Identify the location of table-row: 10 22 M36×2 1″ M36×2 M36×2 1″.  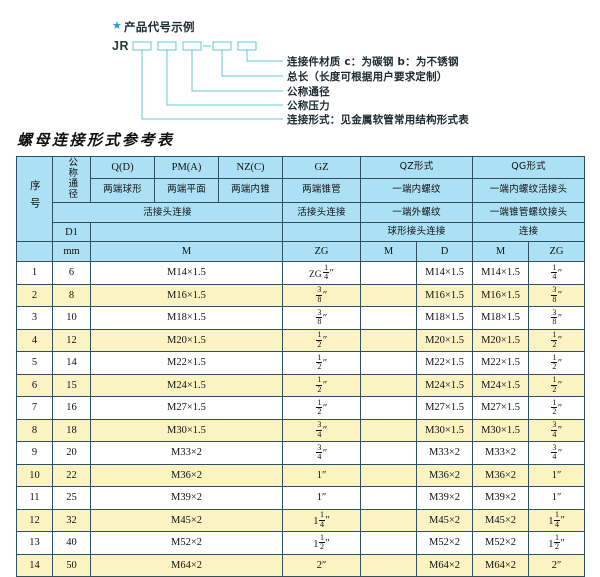
(301, 475).